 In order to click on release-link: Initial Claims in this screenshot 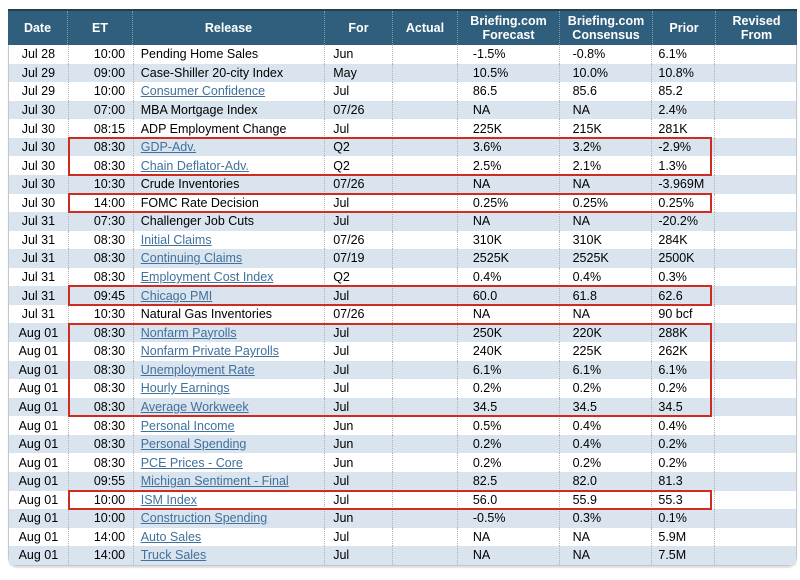, I will do `click(176, 239)`.